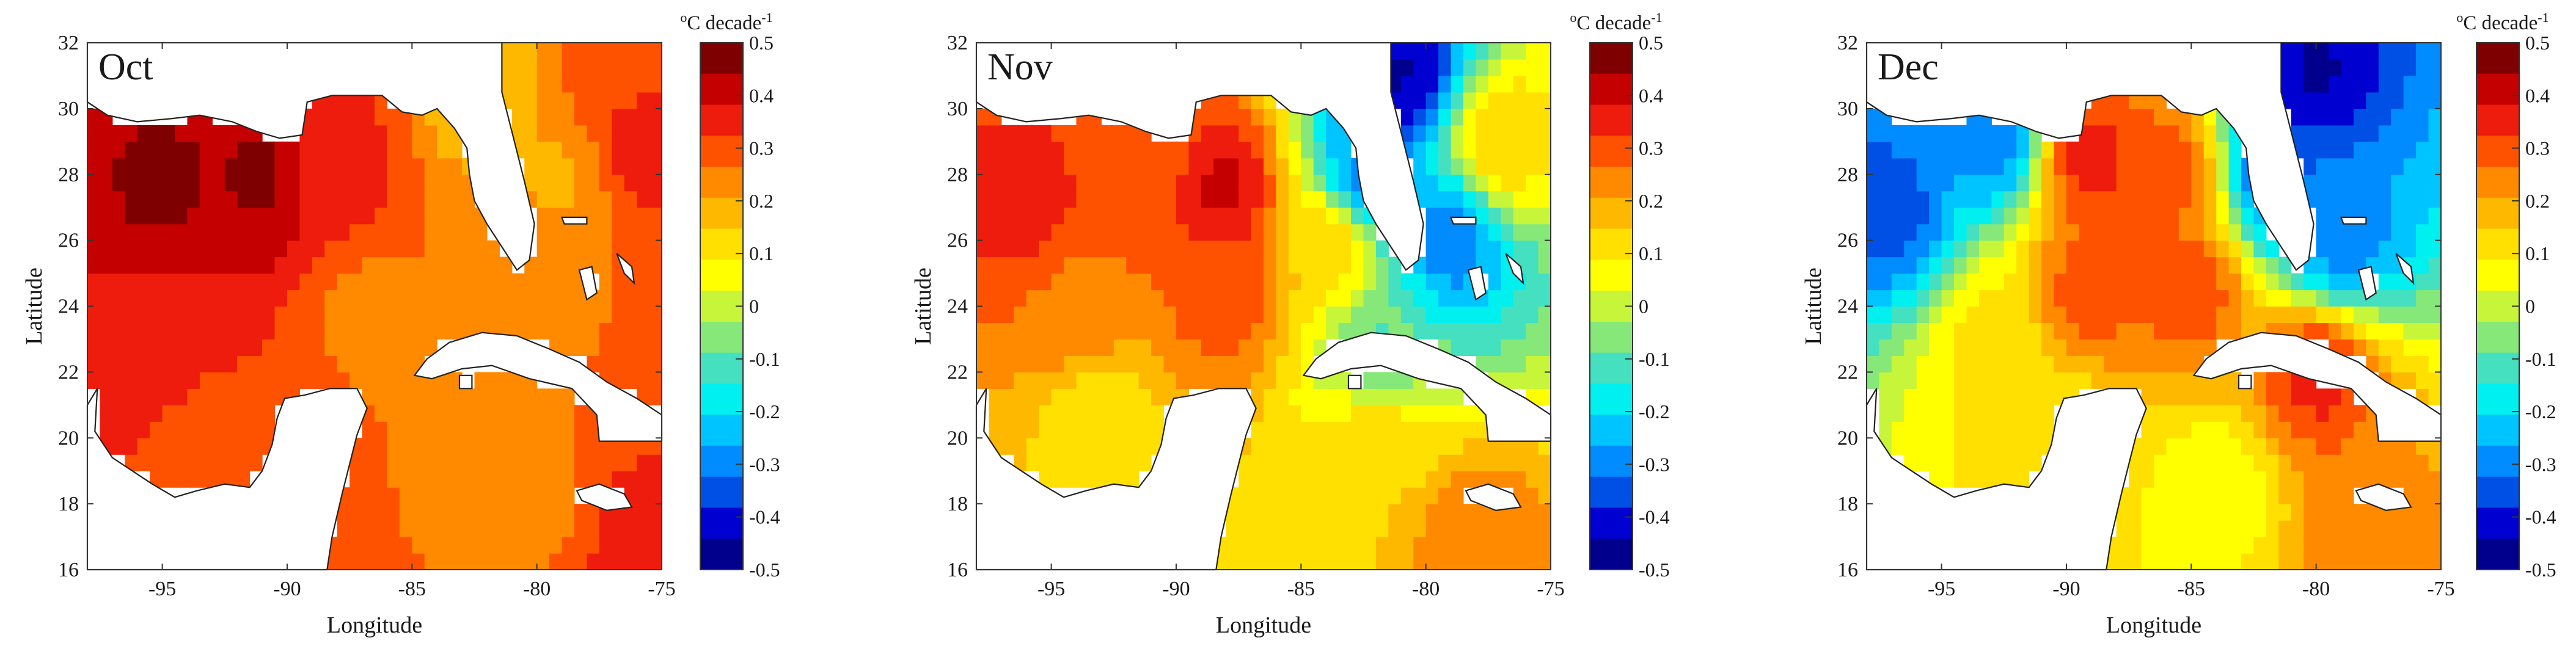 This screenshot has width=2576, height=657. What do you see at coordinates (957, 109) in the screenshot?
I see `y-tick-label: 30` at bounding box center [957, 109].